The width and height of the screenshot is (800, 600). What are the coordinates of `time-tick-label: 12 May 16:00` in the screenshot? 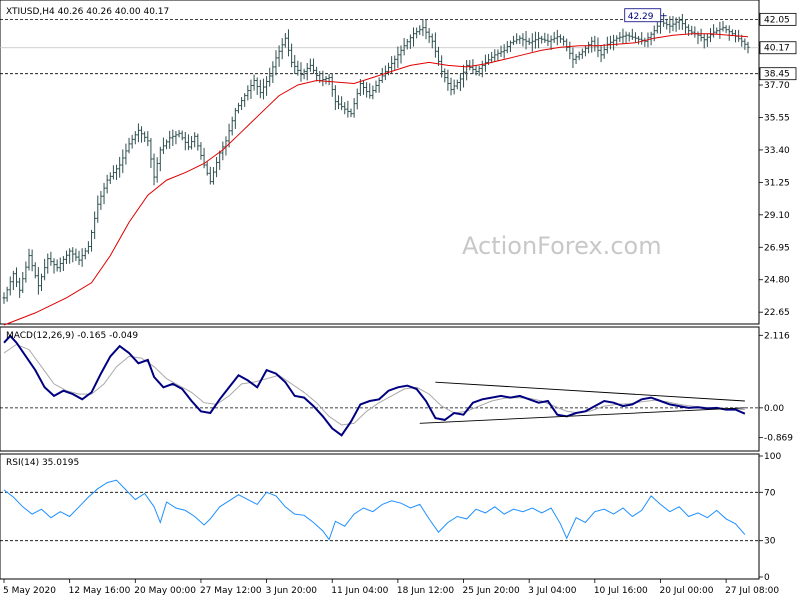 It's located at (100, 591).